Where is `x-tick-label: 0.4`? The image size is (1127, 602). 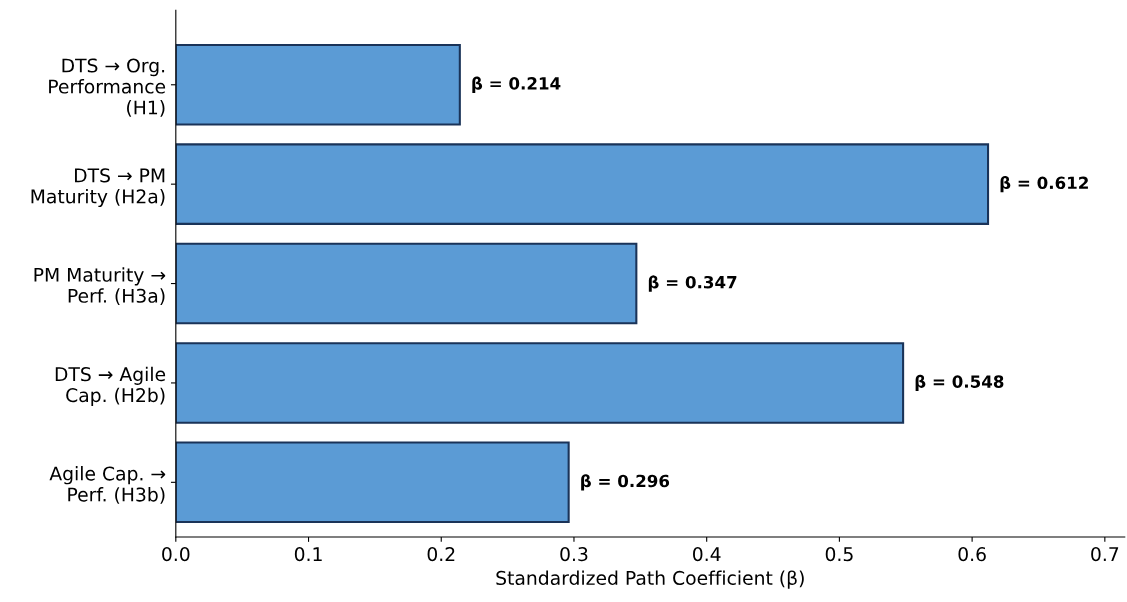 x-tick-label: 0.4 is located at coordinates (707, 554).